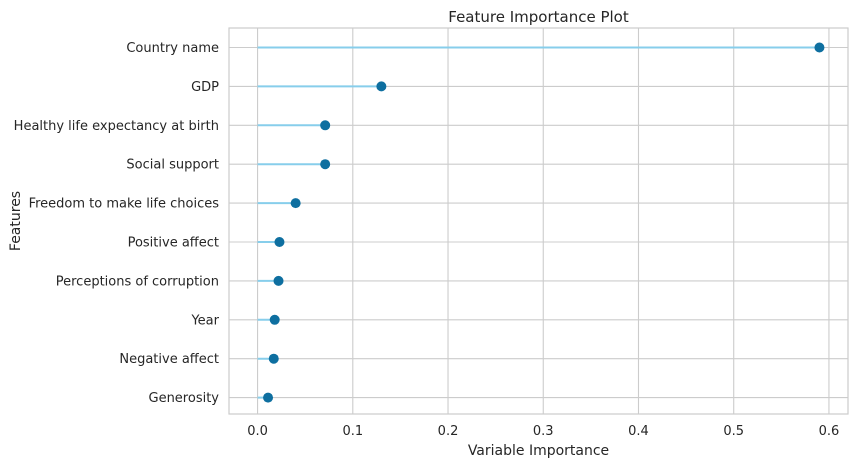 The width and height of the screenshot is (859, 466). Describe the element at coordinates (124, 204) in the screenshot. I see `y-tick-label: Freedom to make life choices` at that location.